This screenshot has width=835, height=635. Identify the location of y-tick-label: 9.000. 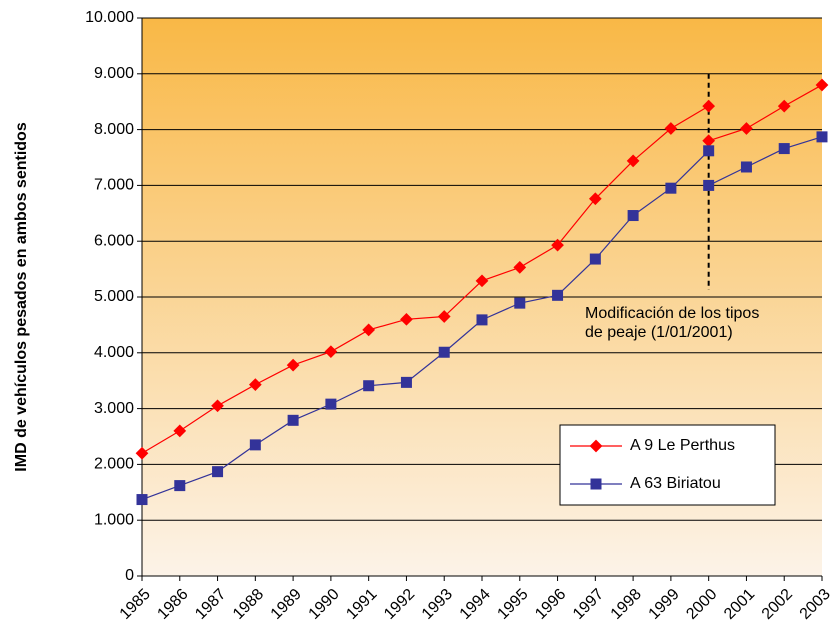
(114, 73).